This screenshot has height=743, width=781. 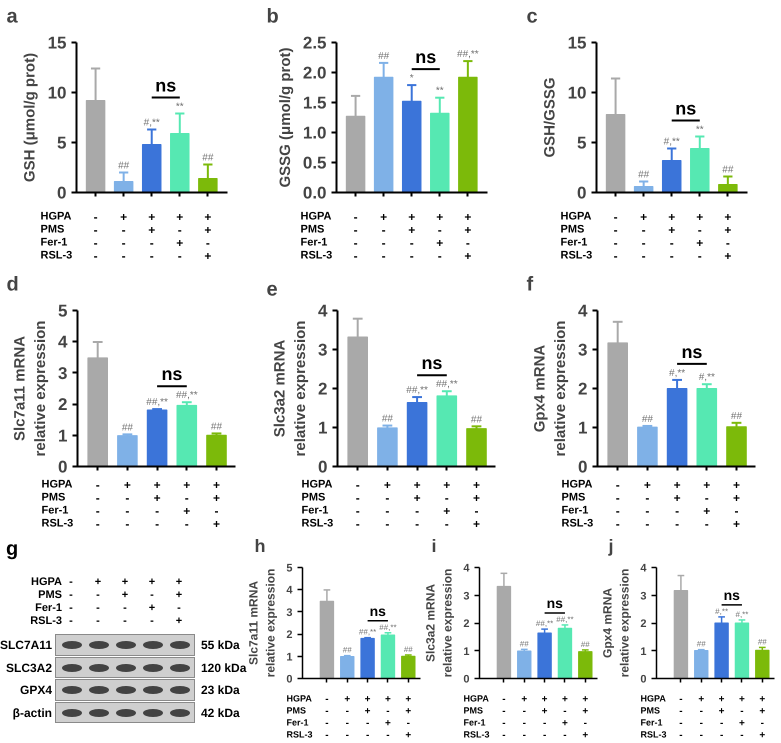 I want to click on chart-title: b, so click(x=272, y=17).